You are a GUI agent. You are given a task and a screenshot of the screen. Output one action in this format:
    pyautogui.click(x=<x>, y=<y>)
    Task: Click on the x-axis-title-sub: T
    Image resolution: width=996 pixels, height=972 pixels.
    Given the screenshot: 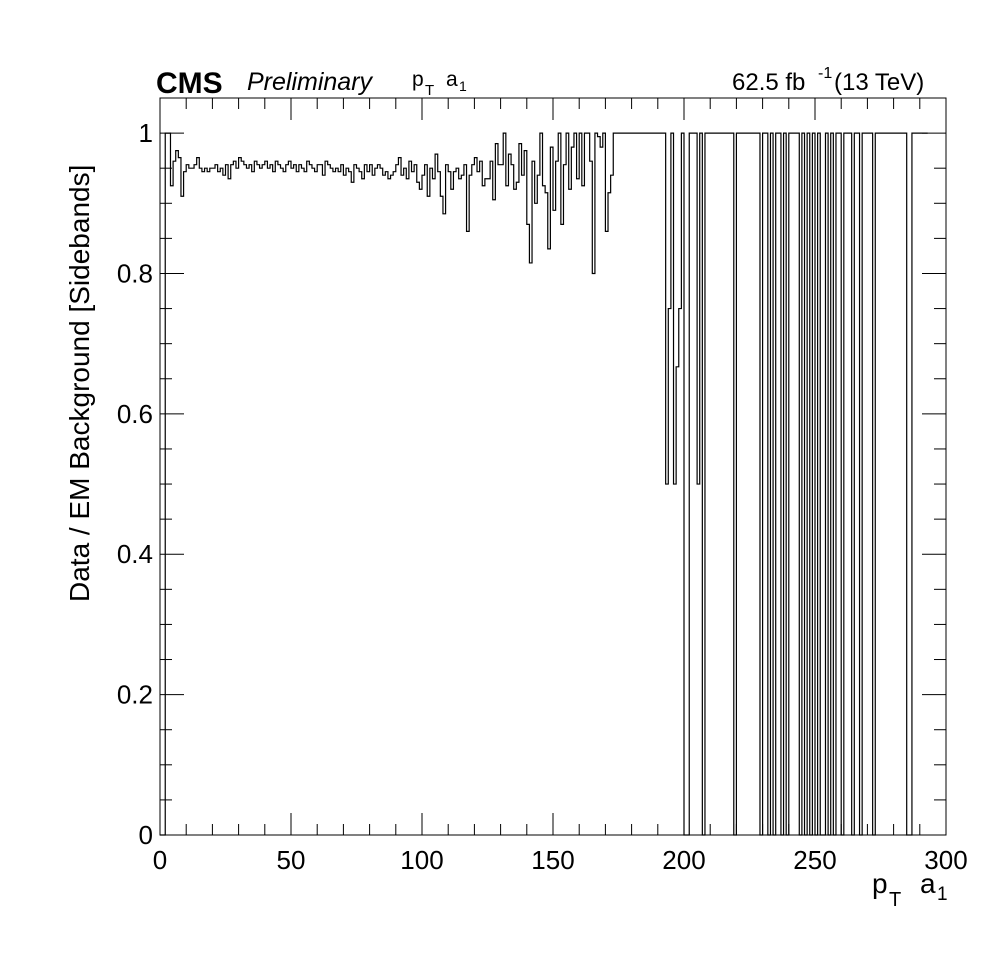 What is the action you would take?
    pyautogui.click(x=895, y=900)
    